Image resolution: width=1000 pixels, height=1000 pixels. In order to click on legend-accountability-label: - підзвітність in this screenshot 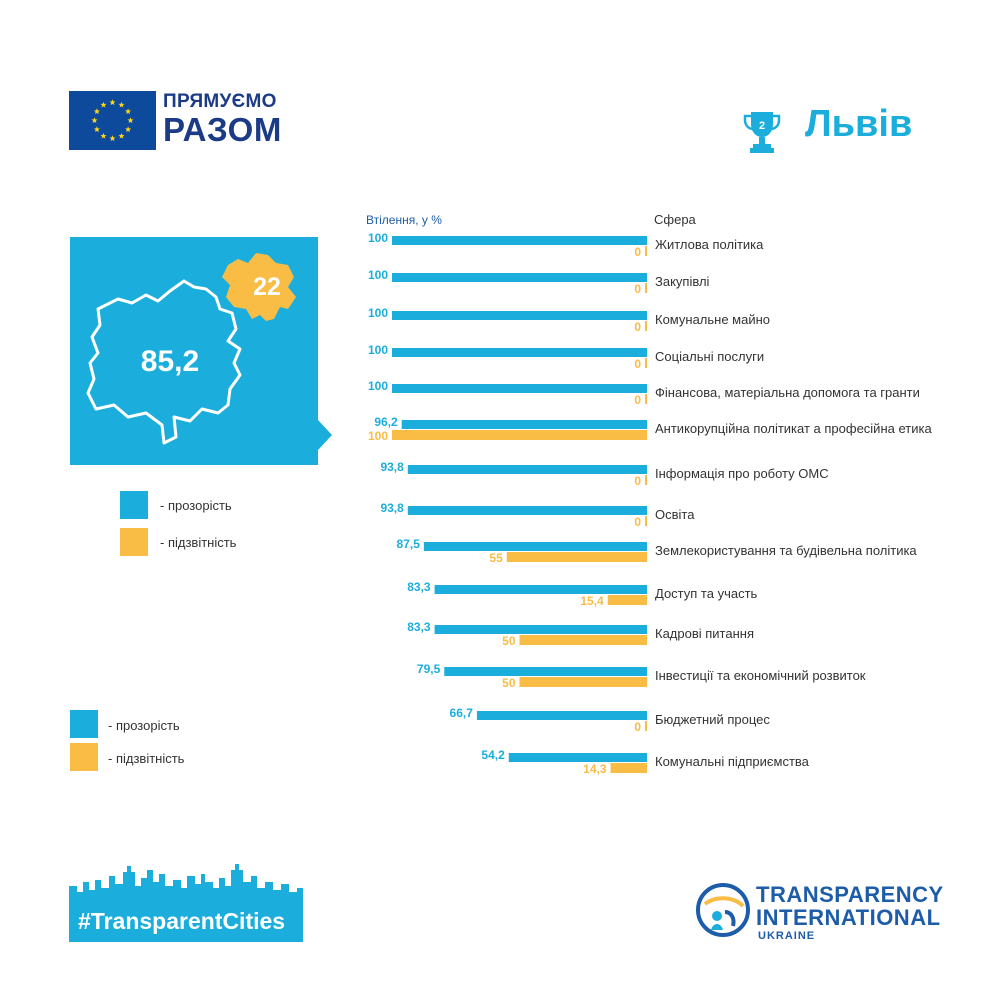, I will do `click(198, 542)`.